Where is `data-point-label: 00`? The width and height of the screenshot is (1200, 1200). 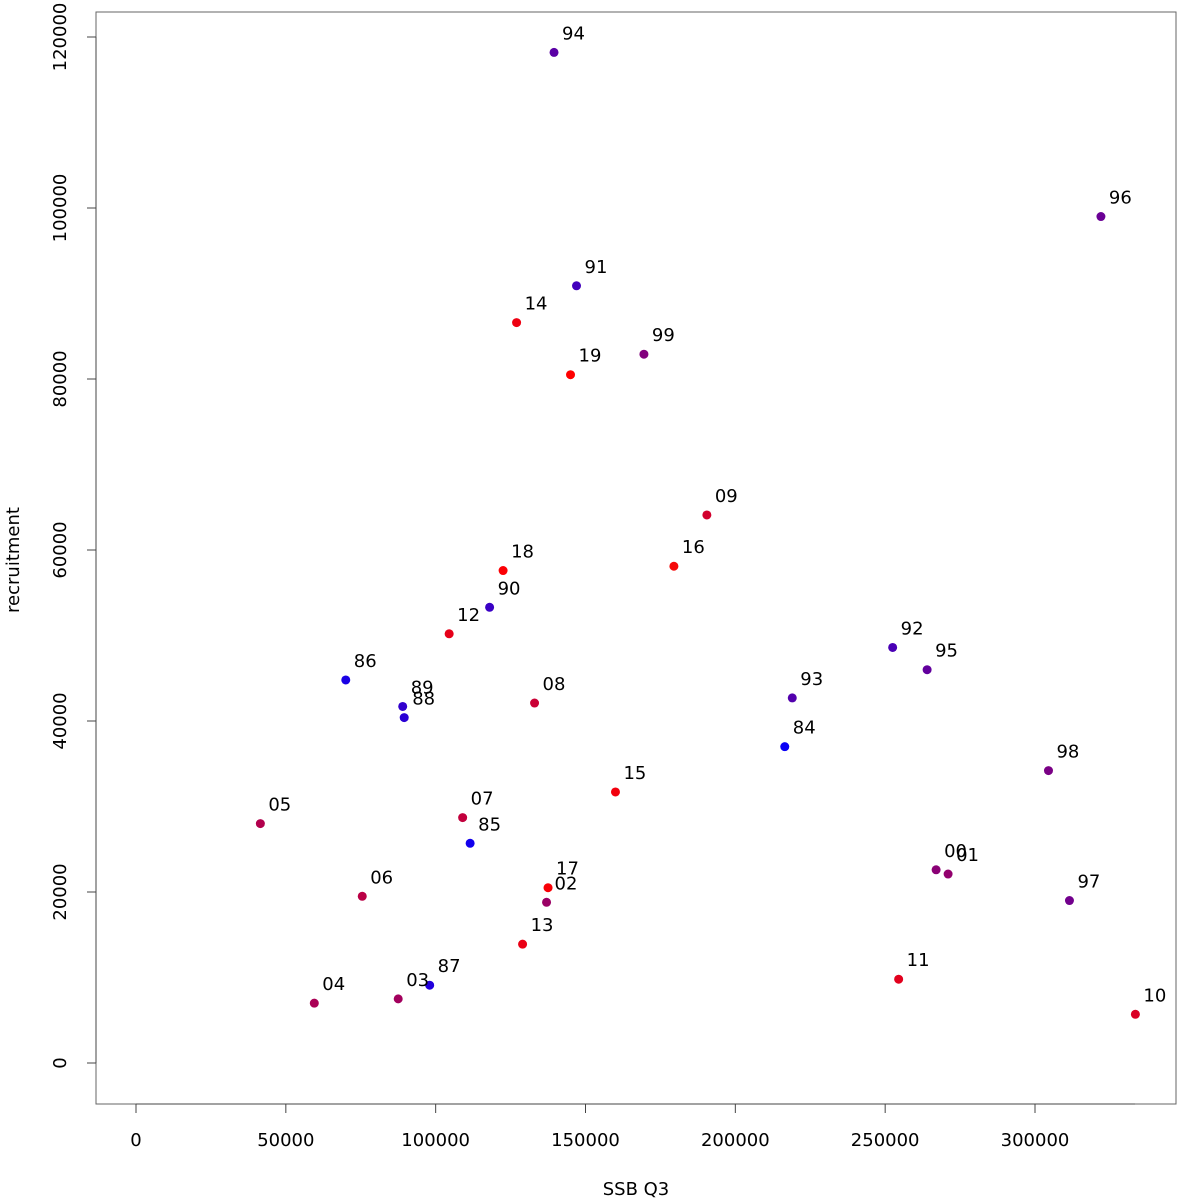 data-point-label: 00 is located at coordinates (955, 851).